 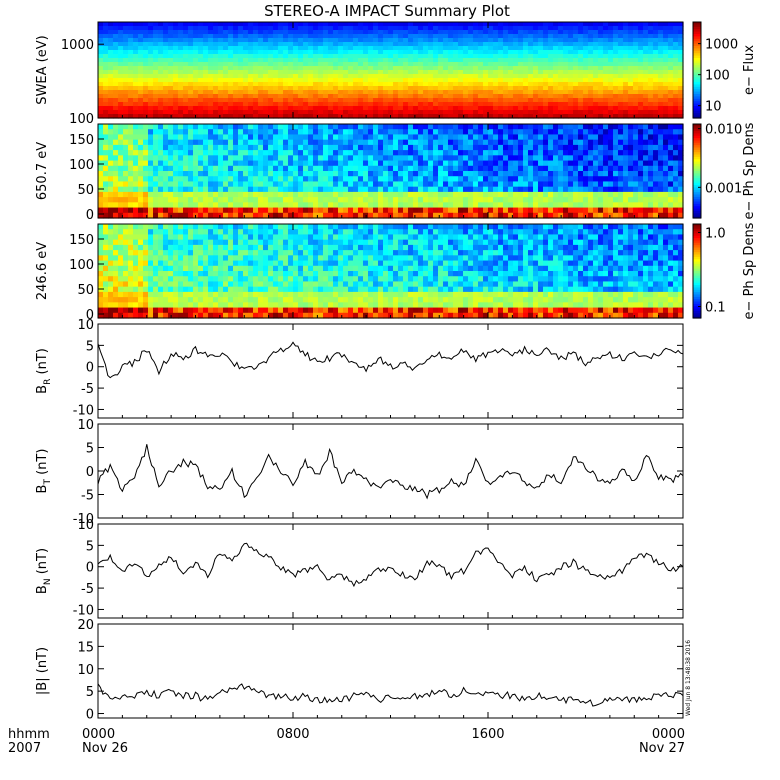 What do you see at coordinates (292, 734) in the screenshot?
I see `time-tick-label: 0800` at bounding box center [292, 734].